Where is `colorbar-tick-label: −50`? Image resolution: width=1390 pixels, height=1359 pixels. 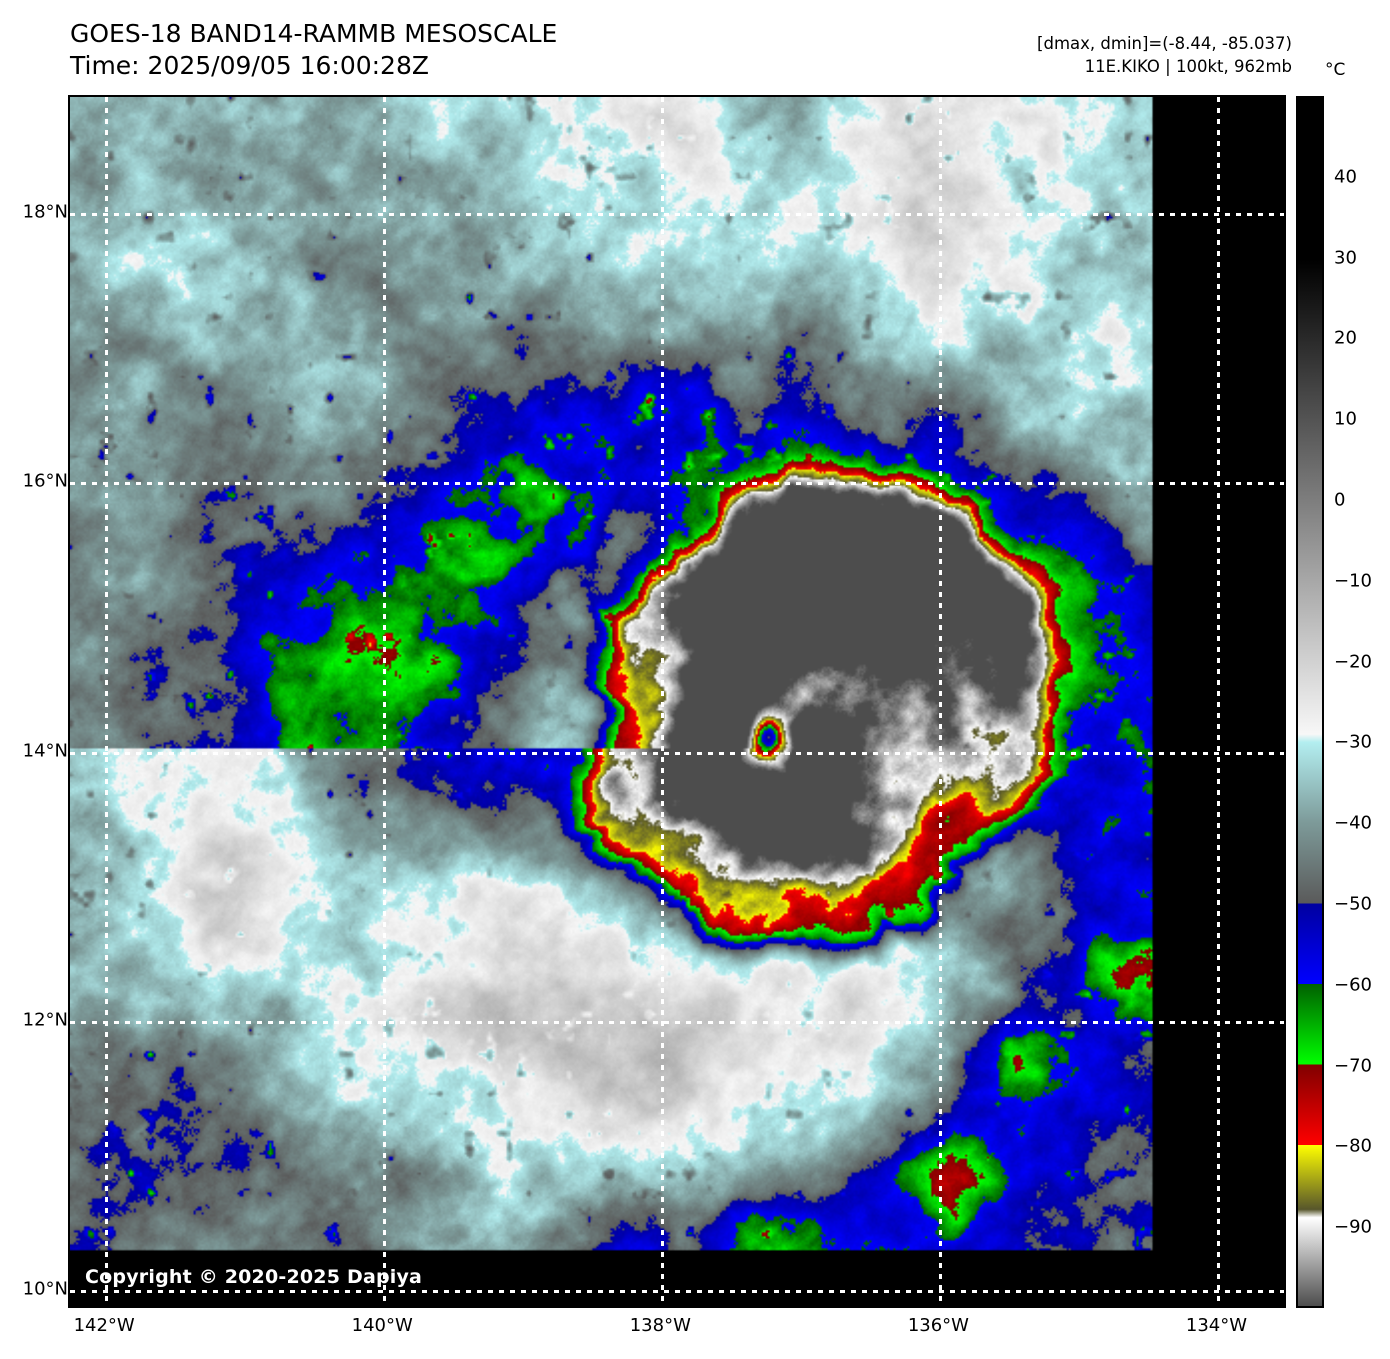
colorbar-tick-label: −50 is located at coordinates (1353, 904).